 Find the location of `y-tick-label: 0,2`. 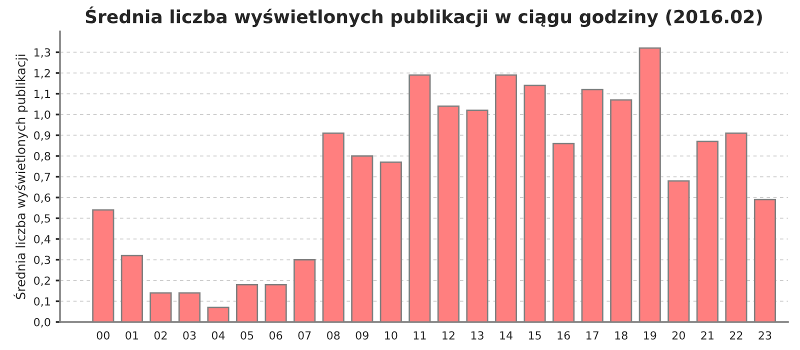

y-tick-label: 0,2 is located at coordinates (42, 281).